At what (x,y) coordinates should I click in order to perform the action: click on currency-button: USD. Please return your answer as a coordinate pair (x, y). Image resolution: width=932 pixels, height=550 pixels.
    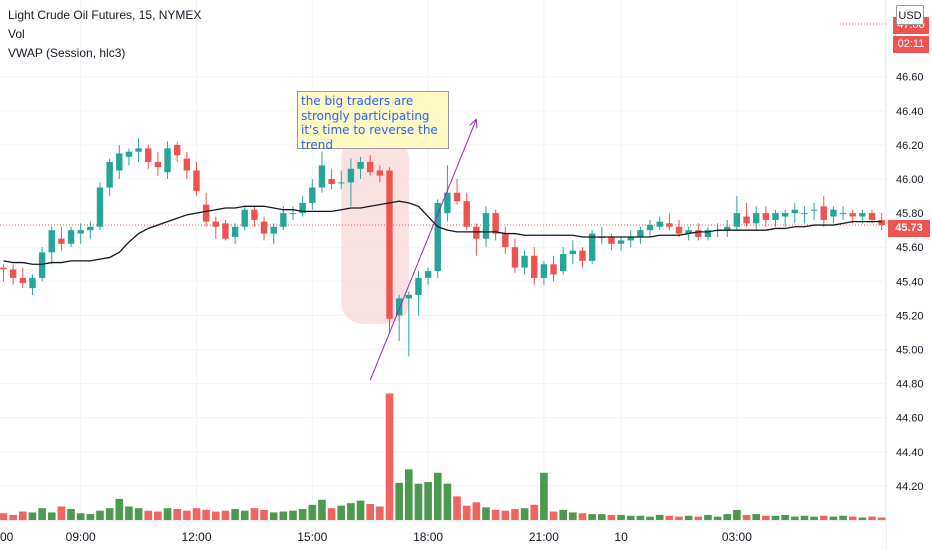
    Looking at the image, I should click on (910, 15).